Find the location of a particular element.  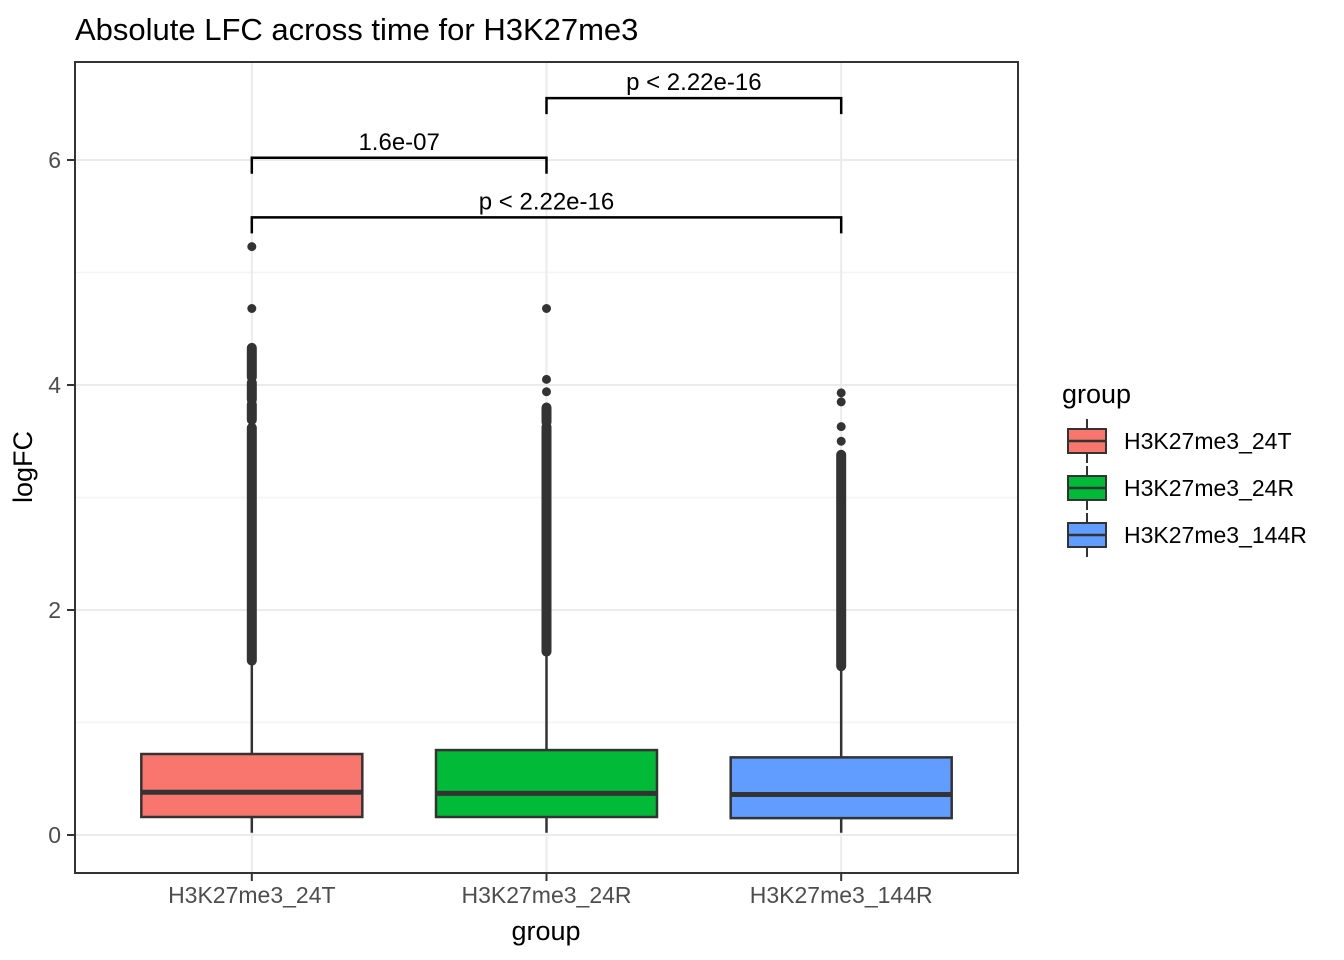

y-tick-label: 0 is located at coordinates (54, 835).